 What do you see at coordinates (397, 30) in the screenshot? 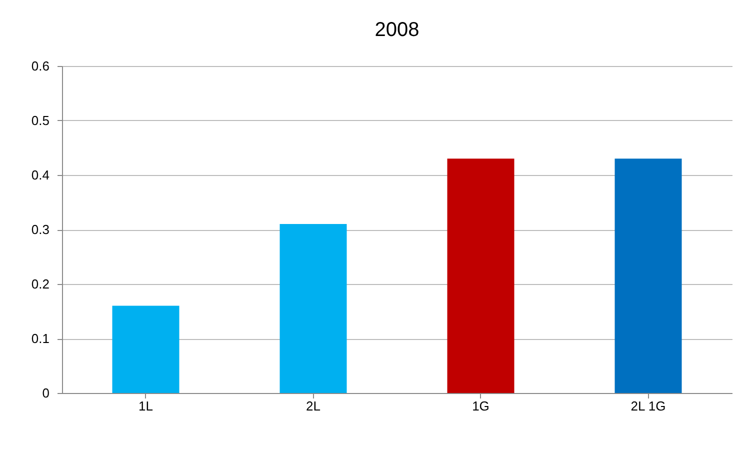
I see `chart-title: 2008` at bounding box center [397, 30].